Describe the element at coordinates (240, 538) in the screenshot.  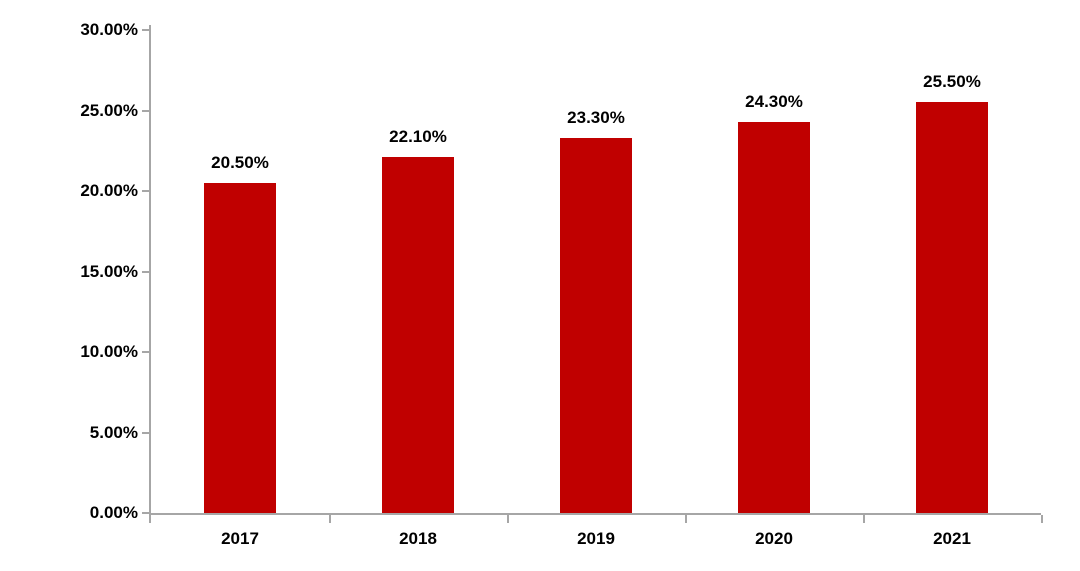
I see `x-axis-category-label: 2017` at that location.